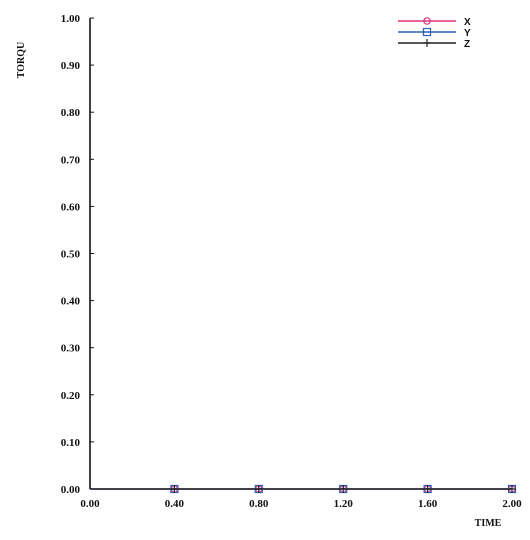  I want to click on y-tick-label: 0.50, so click(71, 255).